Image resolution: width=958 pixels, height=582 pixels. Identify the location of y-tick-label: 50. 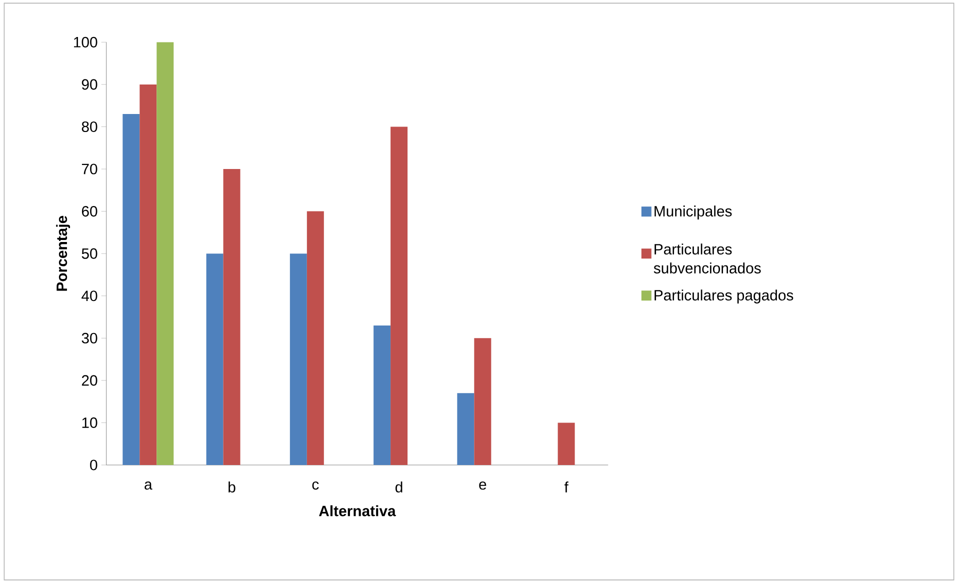
(90, 253).